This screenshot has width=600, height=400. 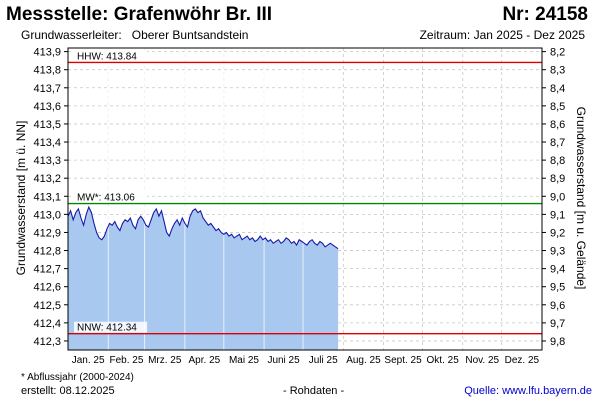 I want to click on y-tick-label: 412,7, so click(x=47, y=270).